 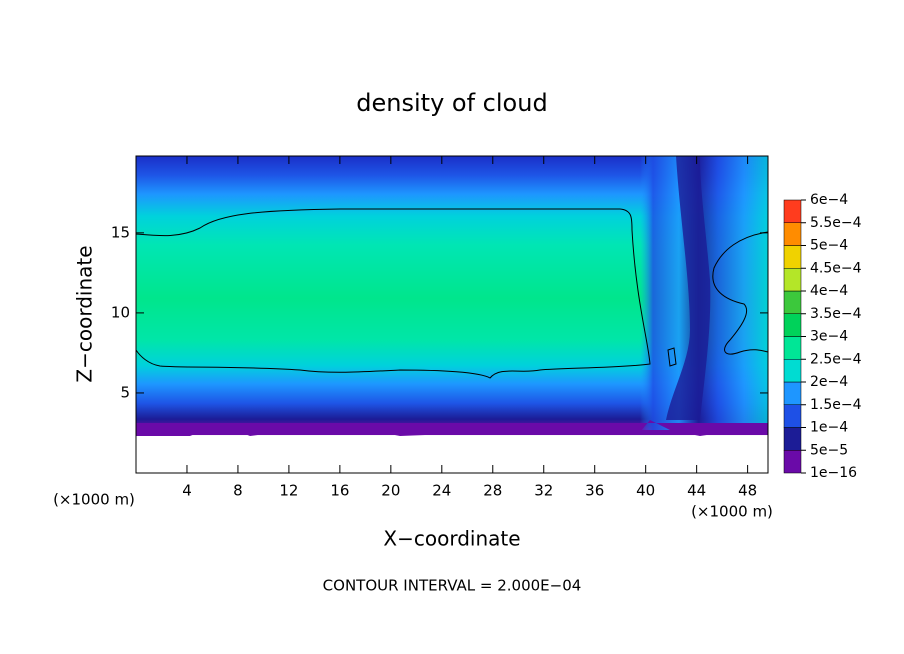 What do you see at coordinates (829, 450) in the screenshot?
I see `colorbar-label: 5e−5` at bounding box center [829, 450].